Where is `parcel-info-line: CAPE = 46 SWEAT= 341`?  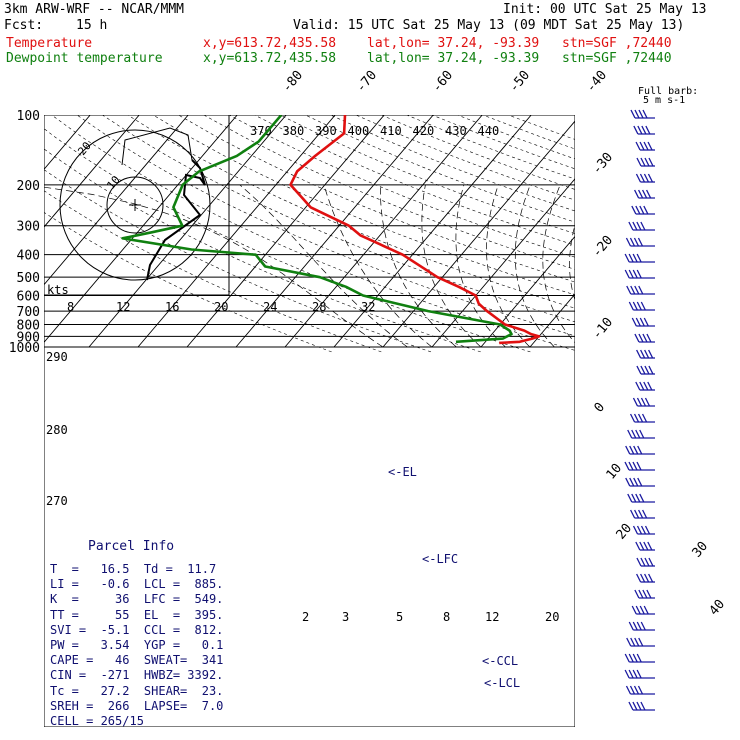 parcel-info-line: CAPE = 46 SWEAT= 341 is located at coordinates (137, 660).